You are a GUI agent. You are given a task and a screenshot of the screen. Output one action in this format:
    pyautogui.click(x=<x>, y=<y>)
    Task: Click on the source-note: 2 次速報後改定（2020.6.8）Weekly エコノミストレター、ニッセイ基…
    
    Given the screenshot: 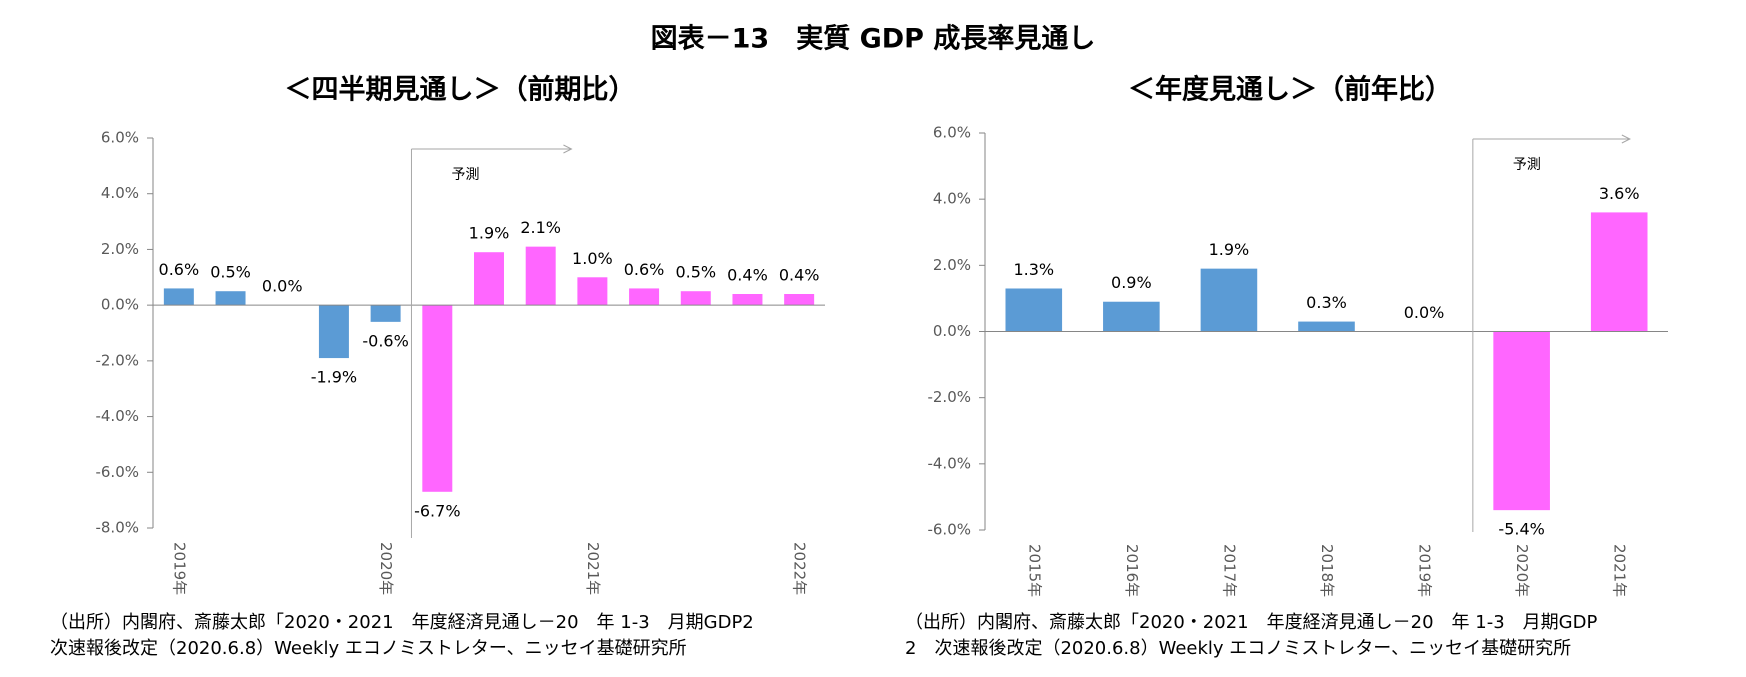 What is the action you would take?
    pyautogui.click(x=1238, y=648)
    